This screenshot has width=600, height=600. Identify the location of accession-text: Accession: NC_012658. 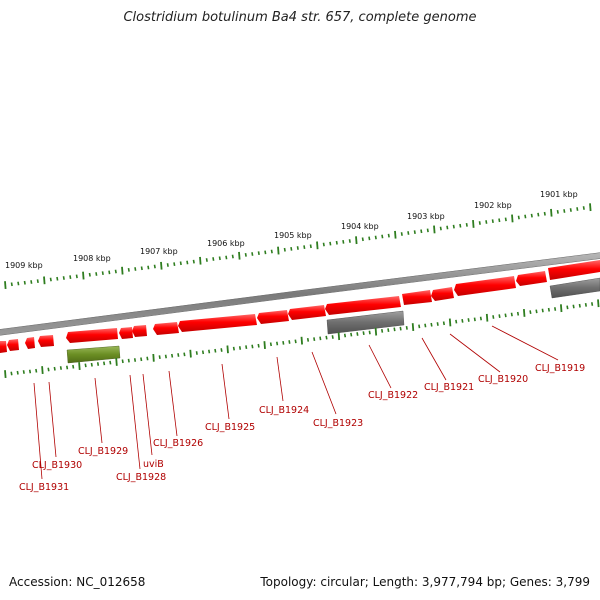
(77, 582).